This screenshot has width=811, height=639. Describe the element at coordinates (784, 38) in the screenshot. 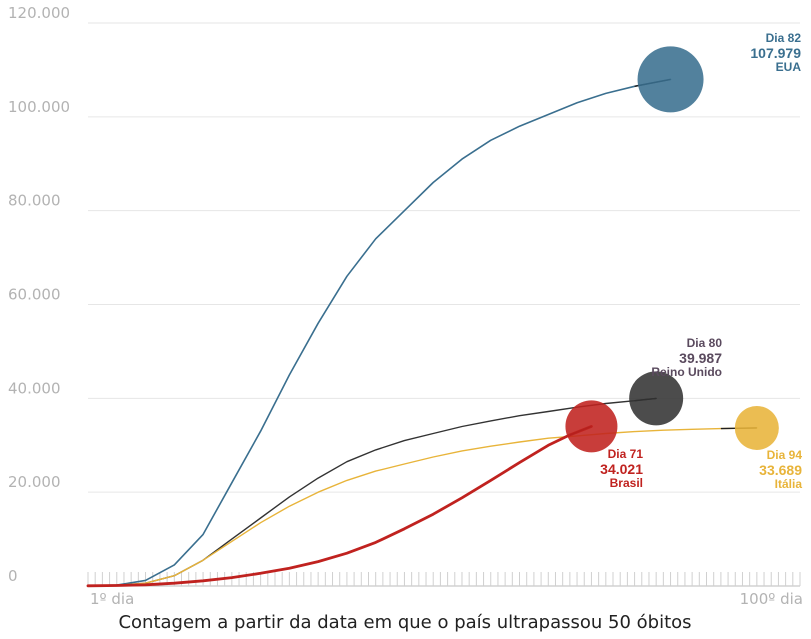

I see `end-label-day-eua: Dia 82` at that location.